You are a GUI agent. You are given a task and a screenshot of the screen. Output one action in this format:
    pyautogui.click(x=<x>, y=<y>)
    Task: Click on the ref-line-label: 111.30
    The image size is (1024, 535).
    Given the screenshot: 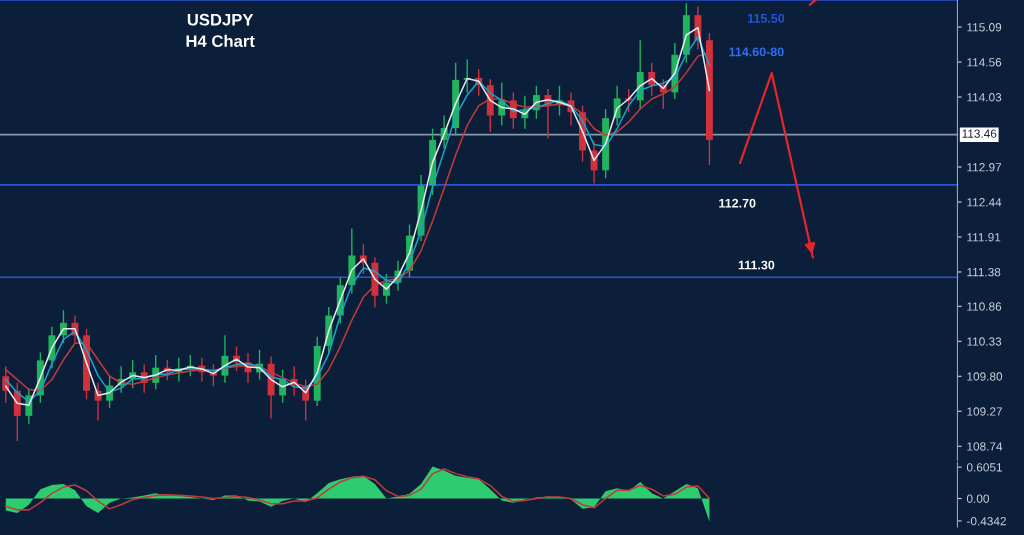 What is the action you would take?
    pyautogui.click(x=756, y=265)
    